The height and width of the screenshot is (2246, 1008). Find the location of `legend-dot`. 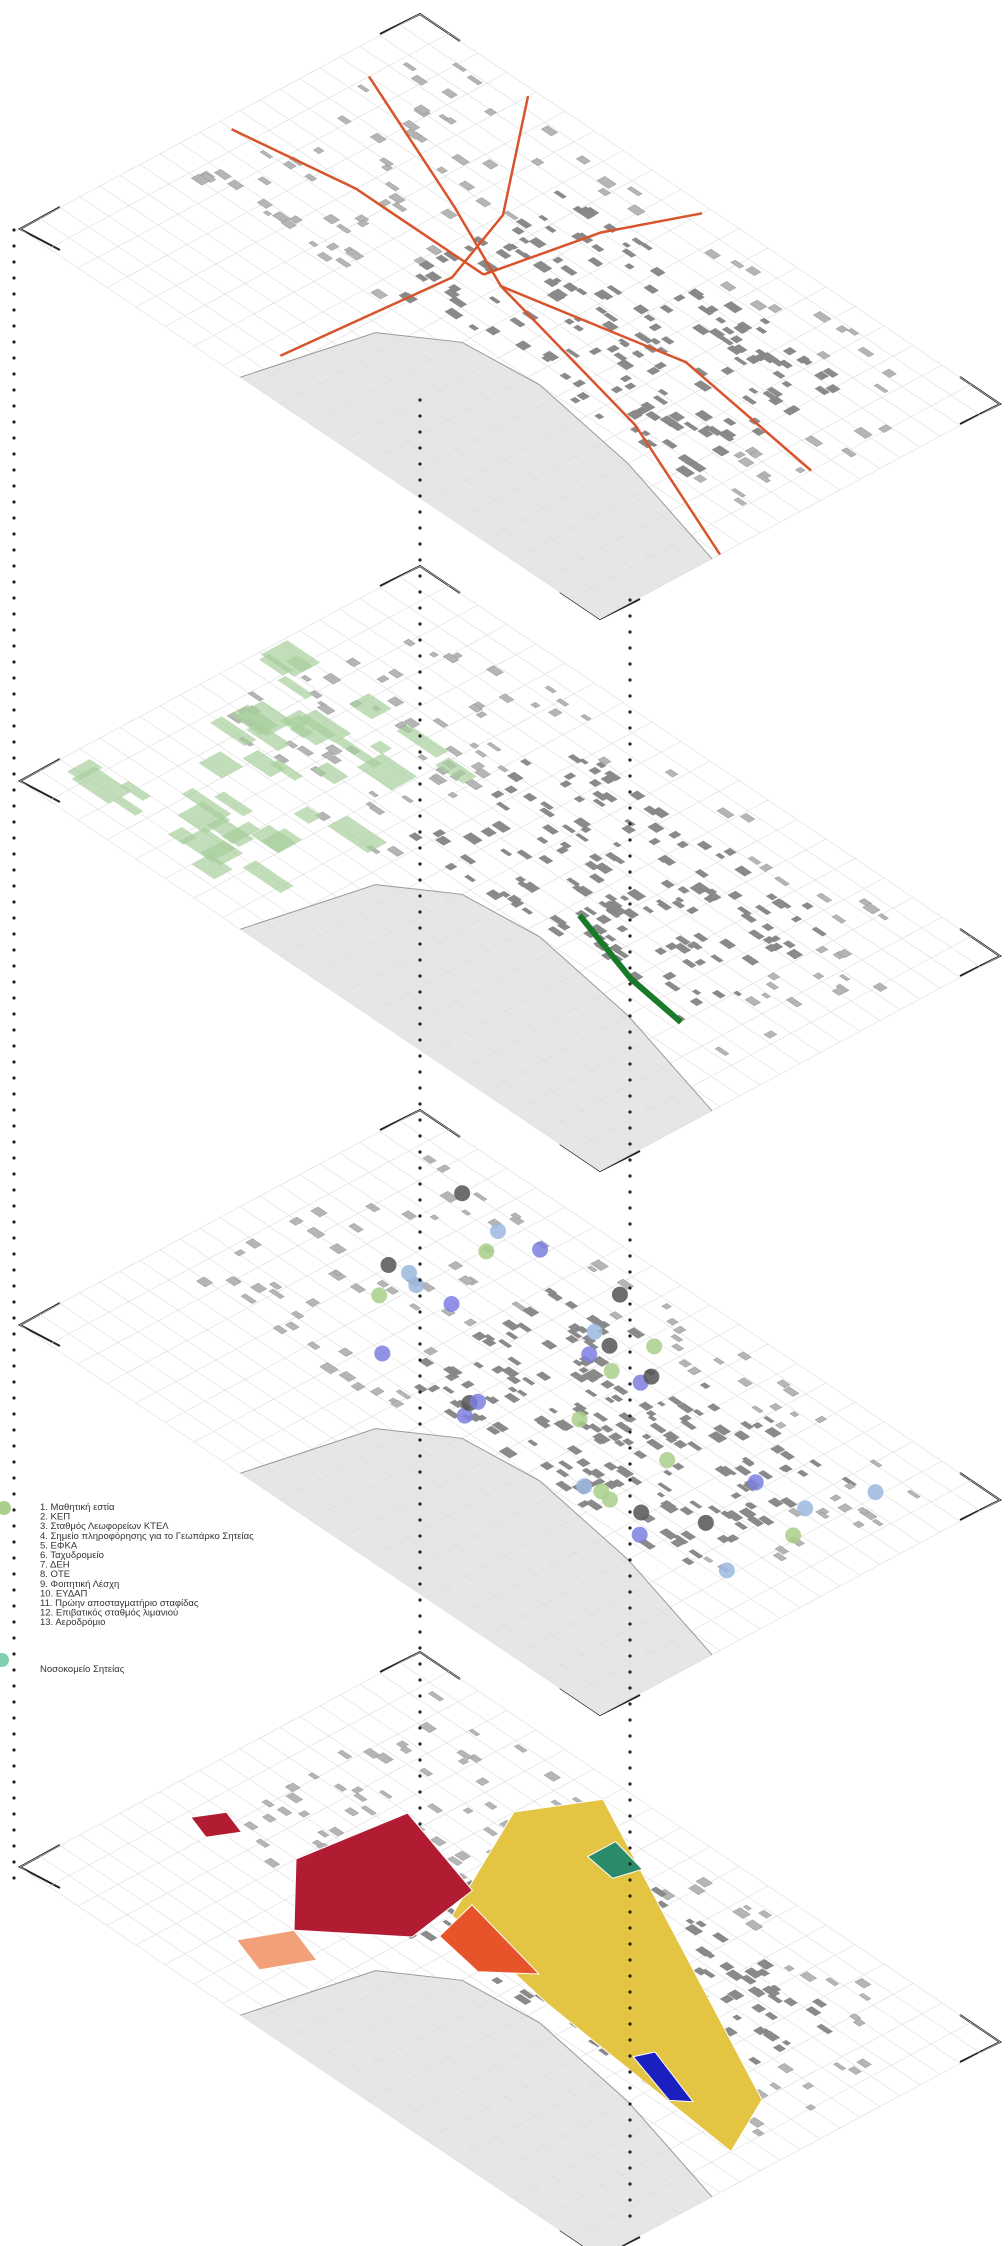

legend-dot is located at coordinates (5, 1508).